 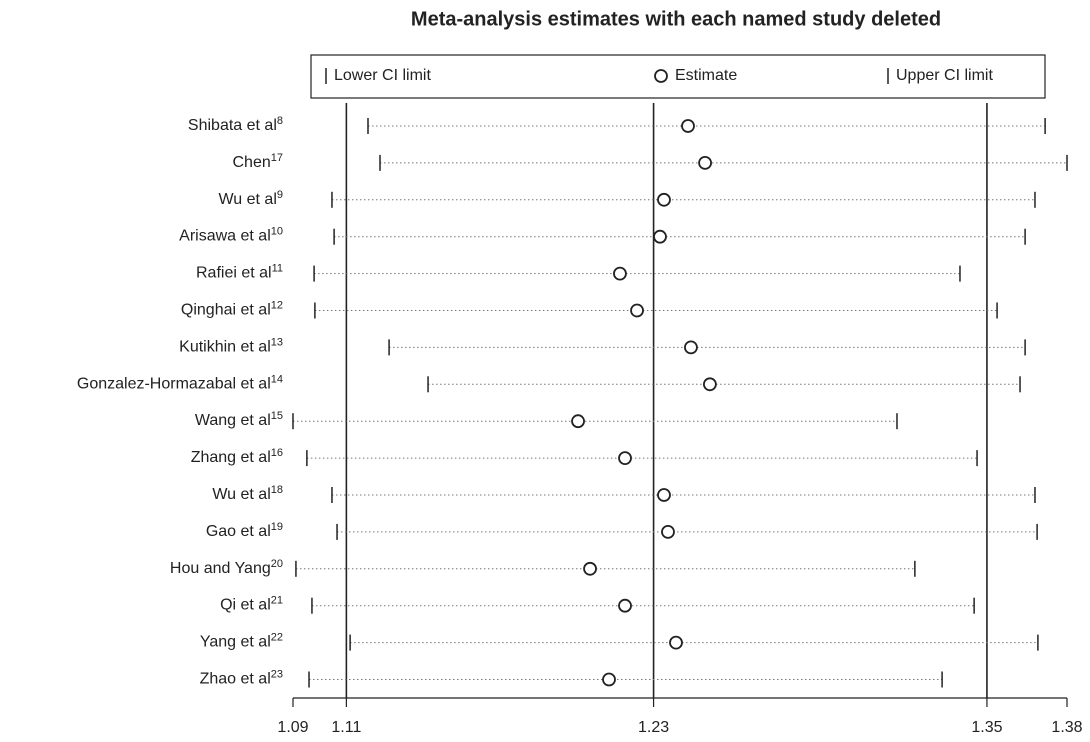 What do you see at coordinates (277, 638) in the screenshot?
I see `study-ref: 22` at bounding box center [277, 638].